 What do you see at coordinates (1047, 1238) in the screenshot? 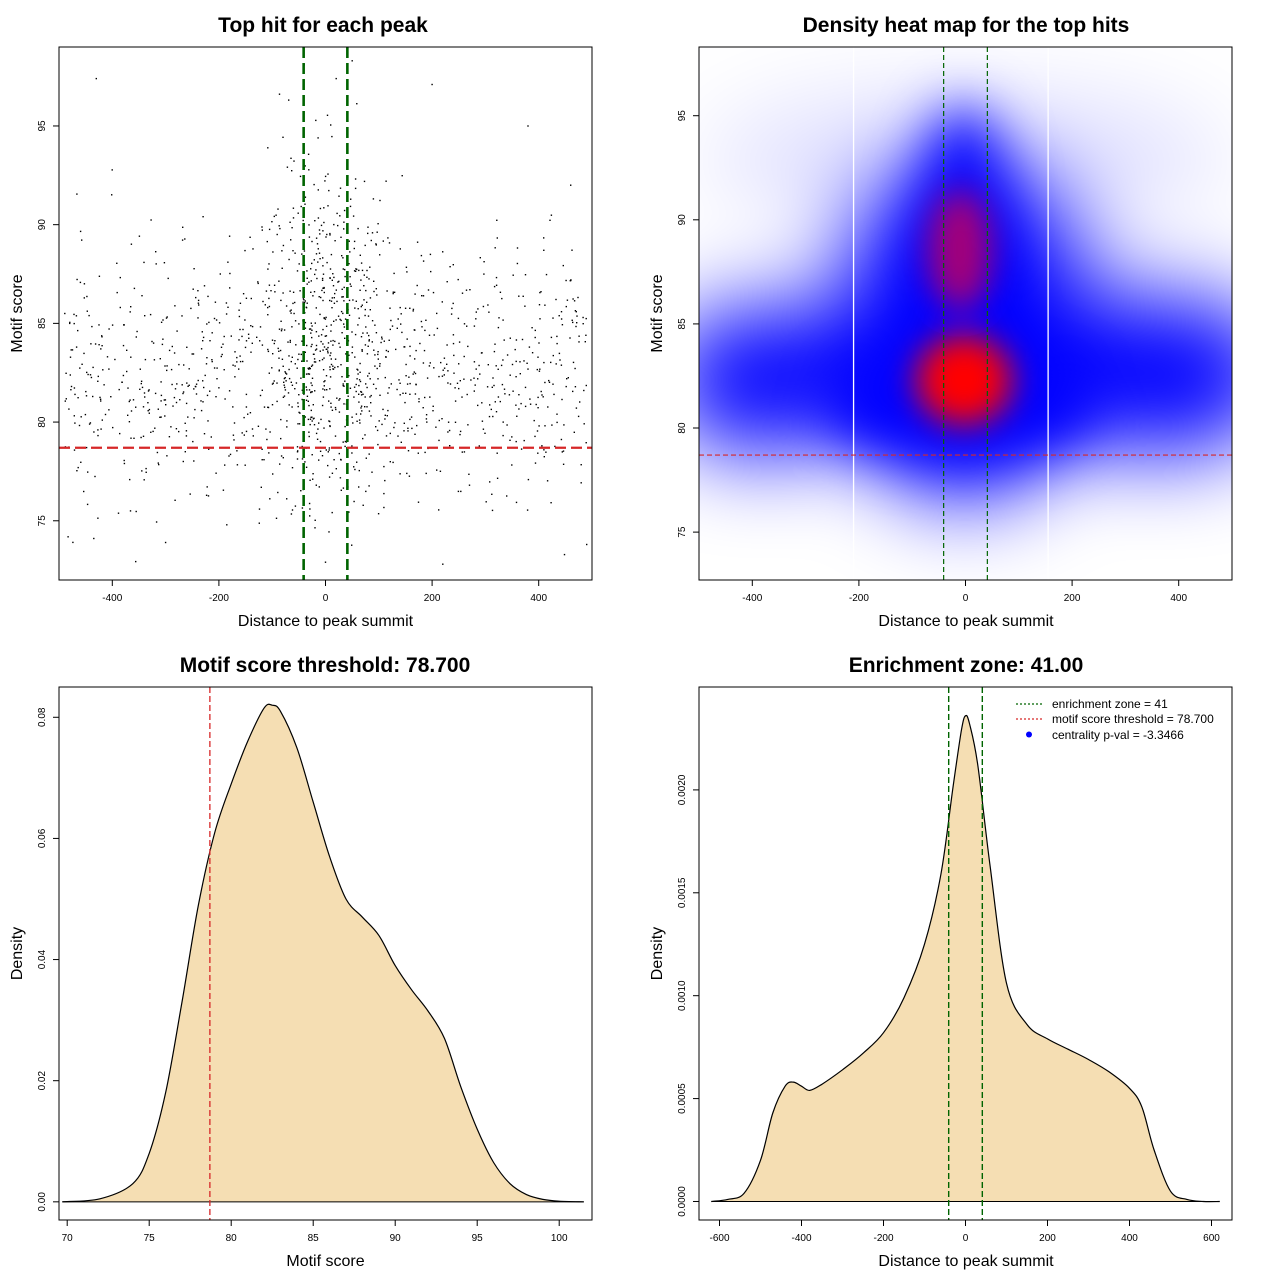
I see `distance-density-x-tick-label: 200` at bounding box center [1047, 1238].